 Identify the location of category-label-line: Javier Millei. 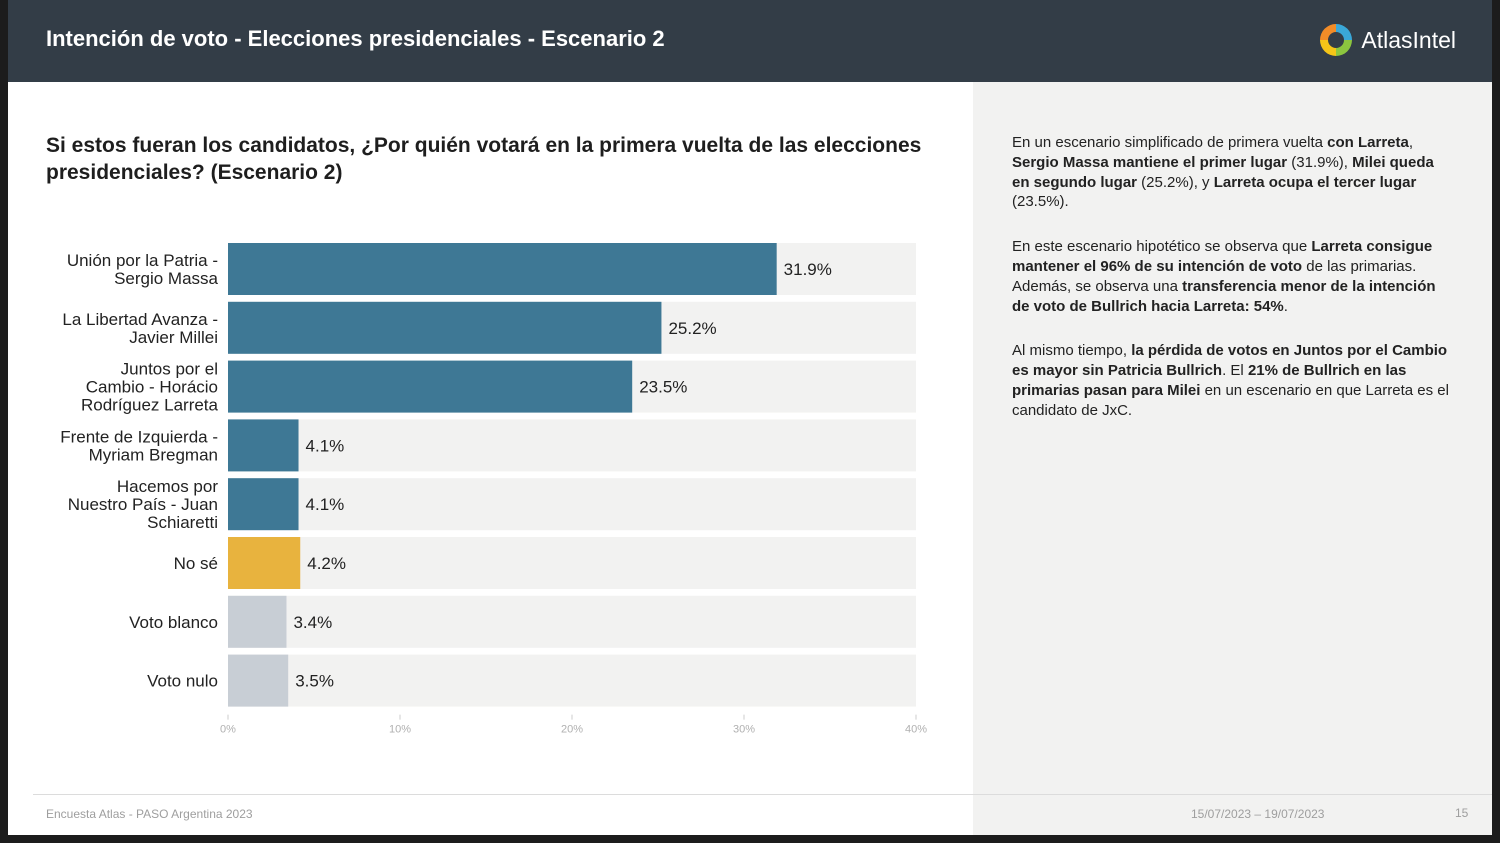
(173, 337).